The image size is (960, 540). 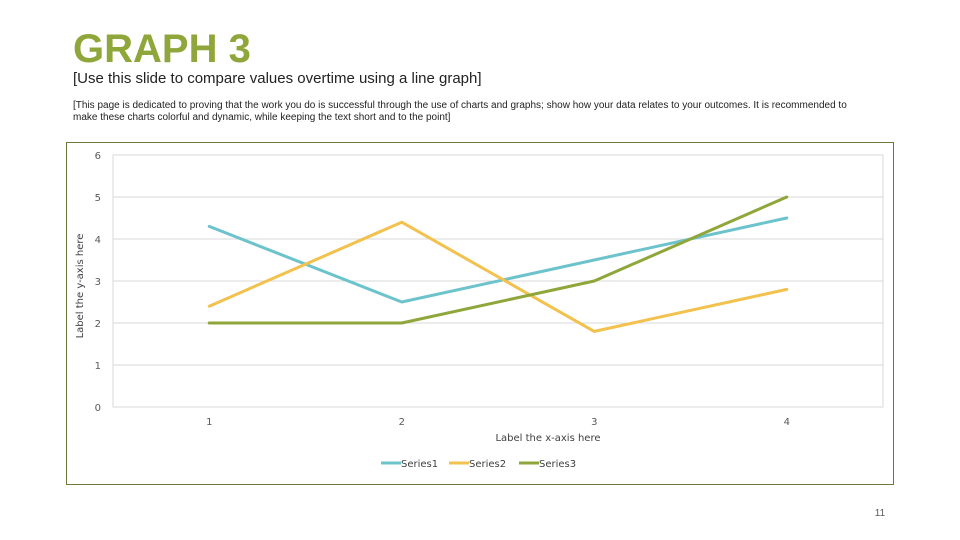 I want to click on slide-title: GRAPH 3, so click(x=162, y=49).